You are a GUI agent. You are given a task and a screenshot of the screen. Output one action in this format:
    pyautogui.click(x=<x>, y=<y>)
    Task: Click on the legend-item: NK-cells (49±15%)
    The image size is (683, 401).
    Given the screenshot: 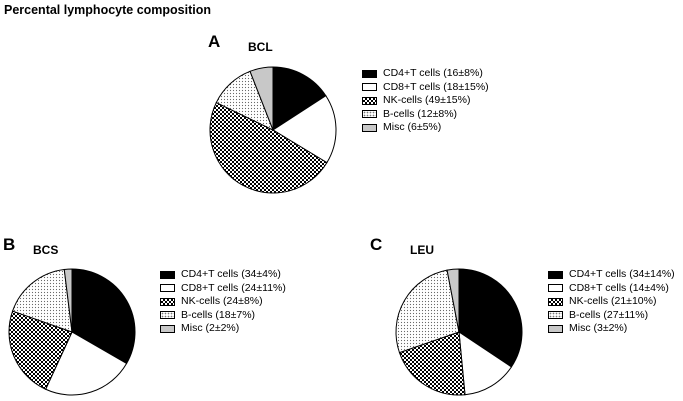 What is the action you would take?
    pyautogui.click(x=425, y=101)
    